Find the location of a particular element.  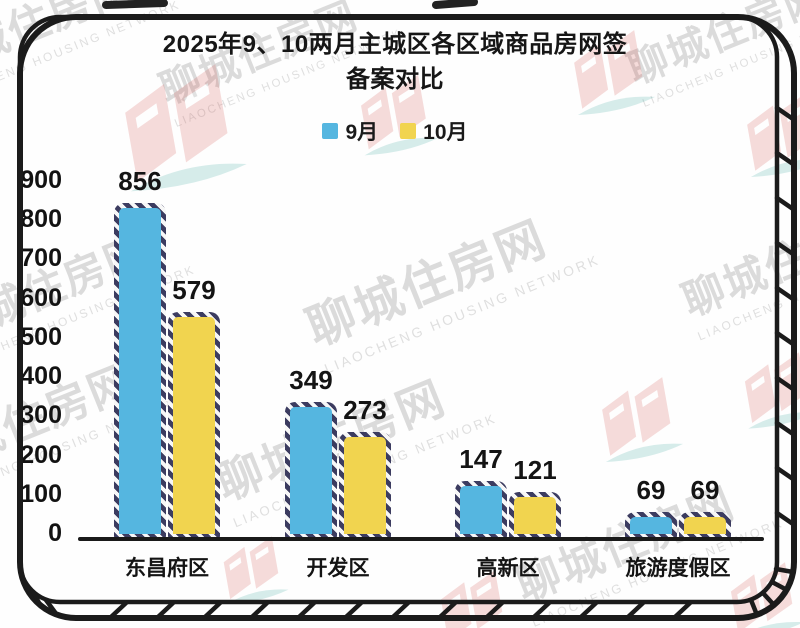

bar-group-旅游度假区: 69 69 is located at coordinates (678, 507).